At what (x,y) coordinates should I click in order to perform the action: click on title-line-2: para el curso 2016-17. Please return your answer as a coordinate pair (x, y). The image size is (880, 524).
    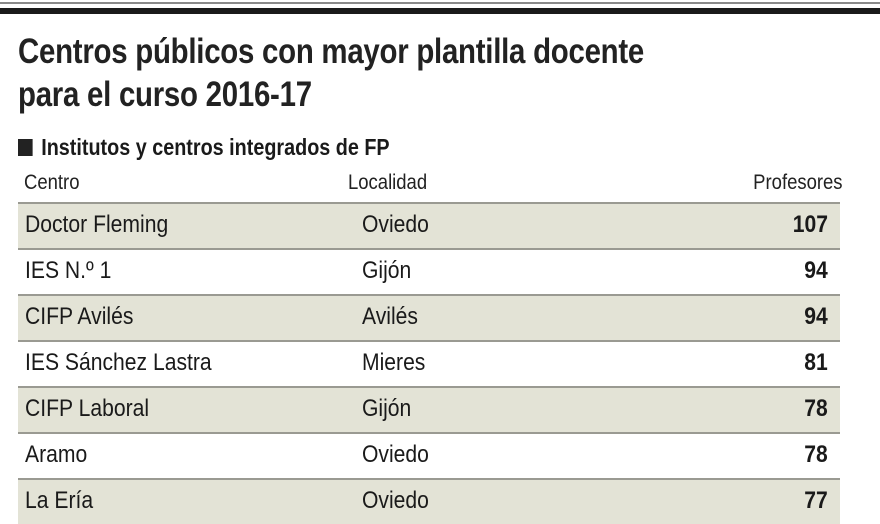
    Looking at the image, I should click on (165, 94).